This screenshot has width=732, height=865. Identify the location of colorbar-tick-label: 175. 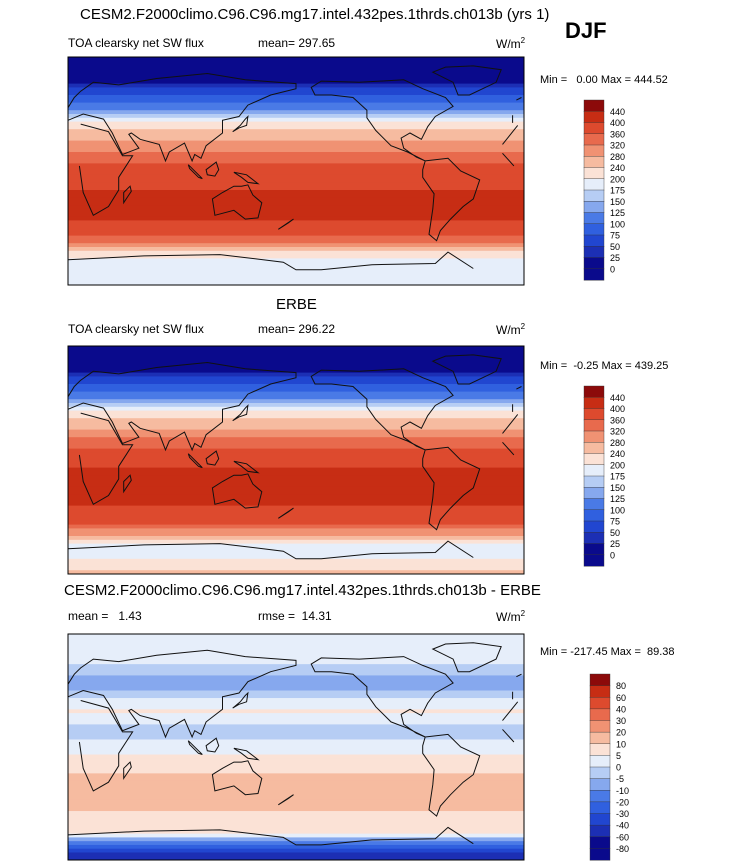
(617, 477).